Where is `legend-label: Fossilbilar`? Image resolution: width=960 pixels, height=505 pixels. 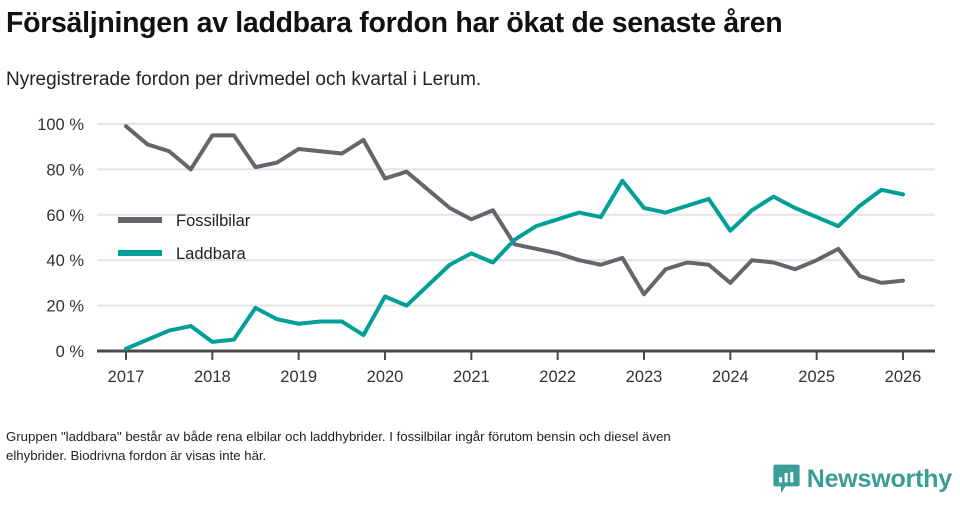
legend-label: Fossilbilar is located at coordinates (213, 221).